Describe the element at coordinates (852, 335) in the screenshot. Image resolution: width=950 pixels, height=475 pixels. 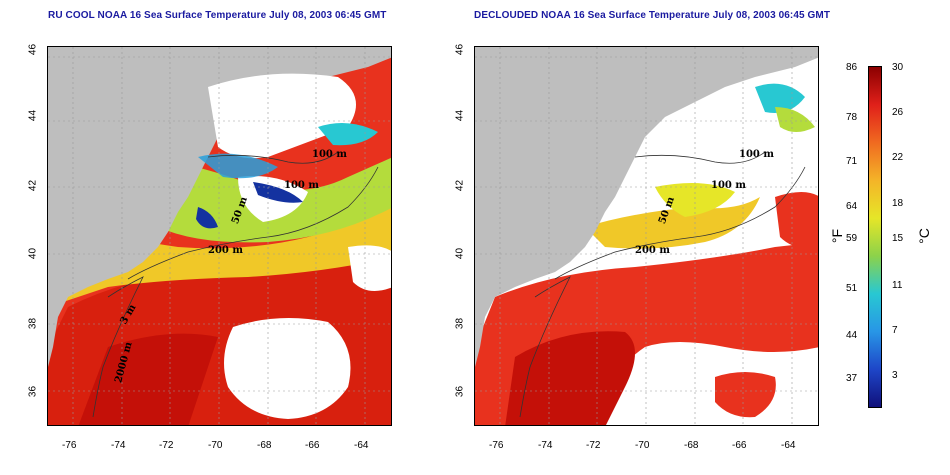
I see `f-tick-44: 44` at that location.